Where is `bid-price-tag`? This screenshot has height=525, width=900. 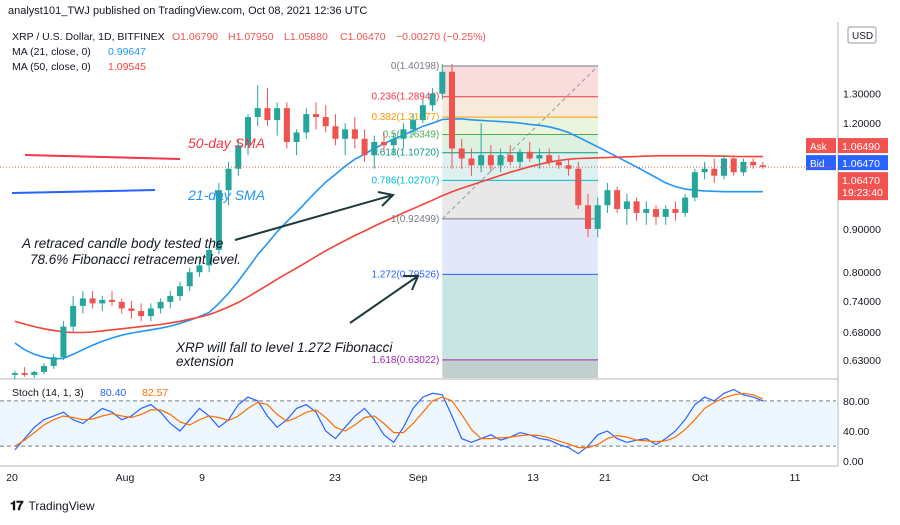 bid-price-tag is located at coordinates (863, 163).